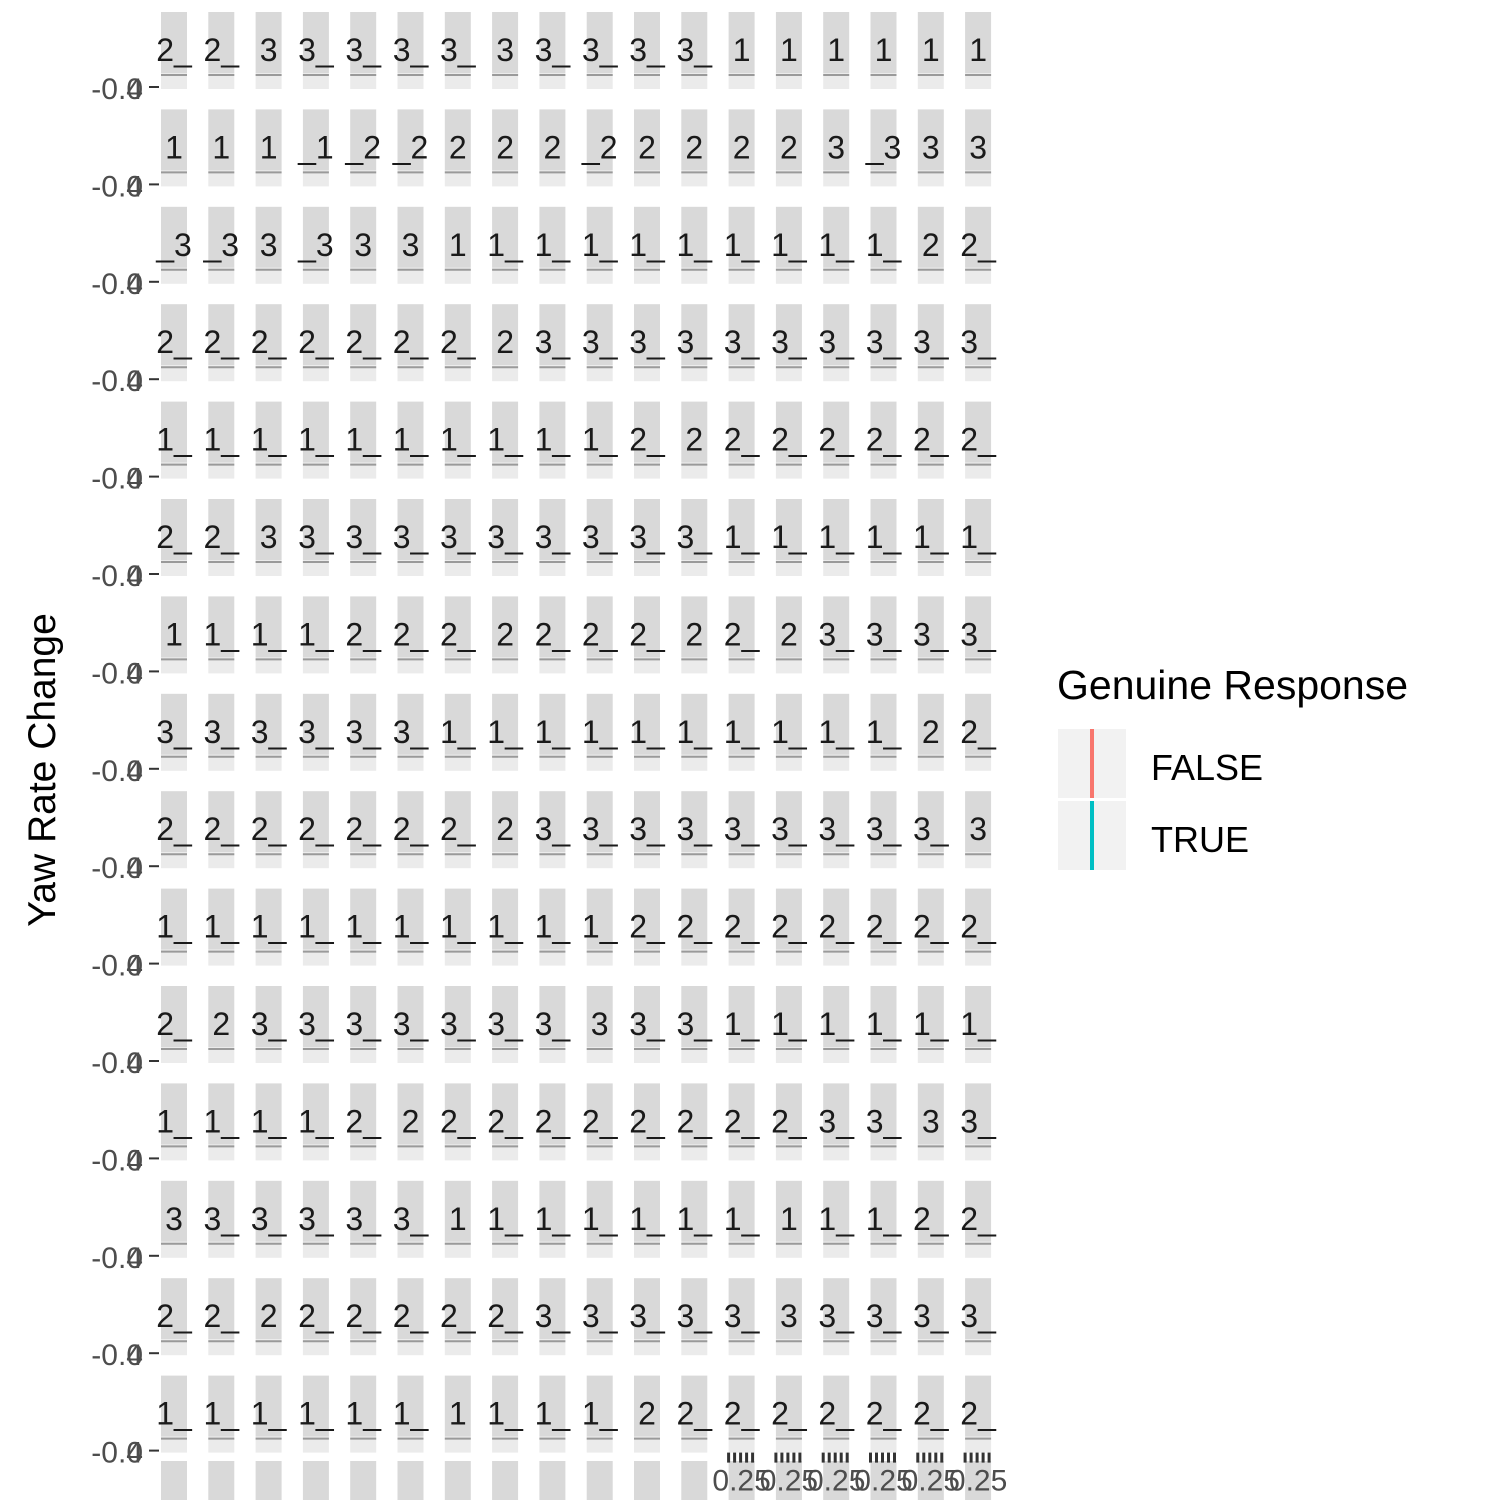 The image size is (1500, 1500). I want to click on legend-key-true, so click(1092, 835).